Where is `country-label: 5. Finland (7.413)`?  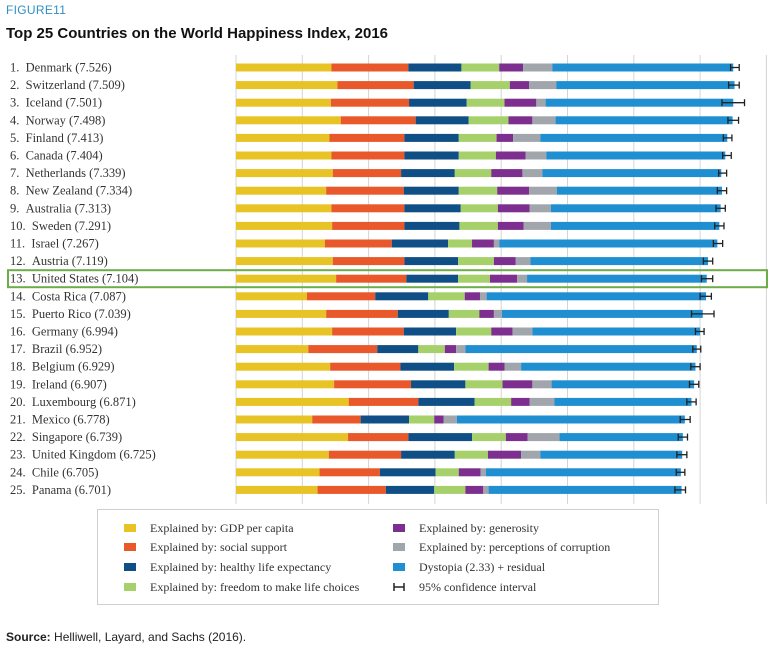 country-label: 5. Finland (7.413) is located at coordinates (56, 138).